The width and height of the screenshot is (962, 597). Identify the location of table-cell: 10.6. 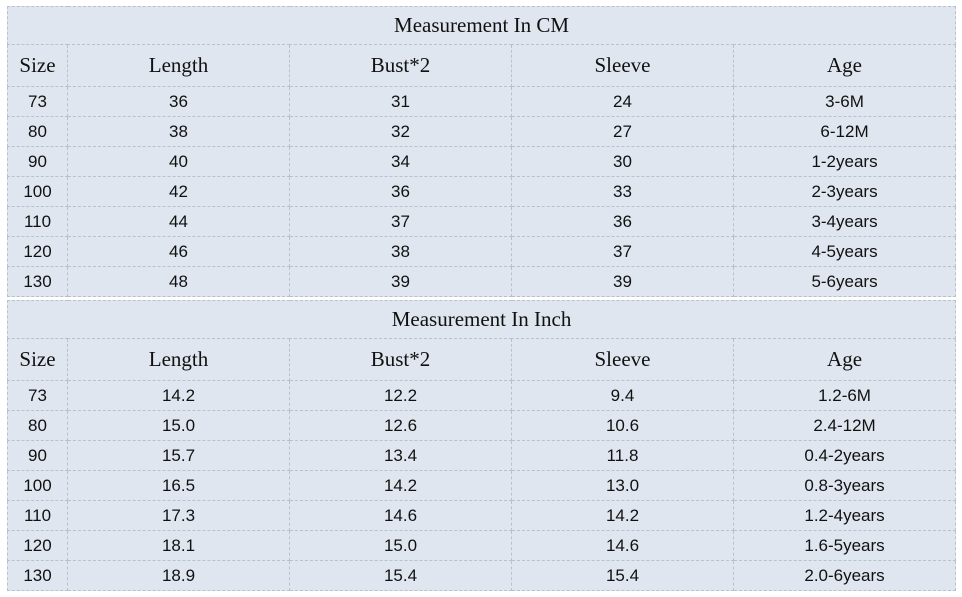
(622, 425).